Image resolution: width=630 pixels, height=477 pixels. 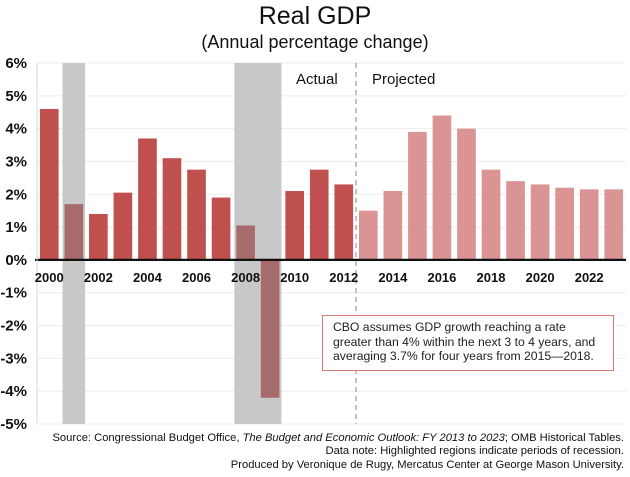 What do you see at coordinates (589, 277) in the screenshot?
I see `x-tick-label: 2022` at bounding box center [589, 277].